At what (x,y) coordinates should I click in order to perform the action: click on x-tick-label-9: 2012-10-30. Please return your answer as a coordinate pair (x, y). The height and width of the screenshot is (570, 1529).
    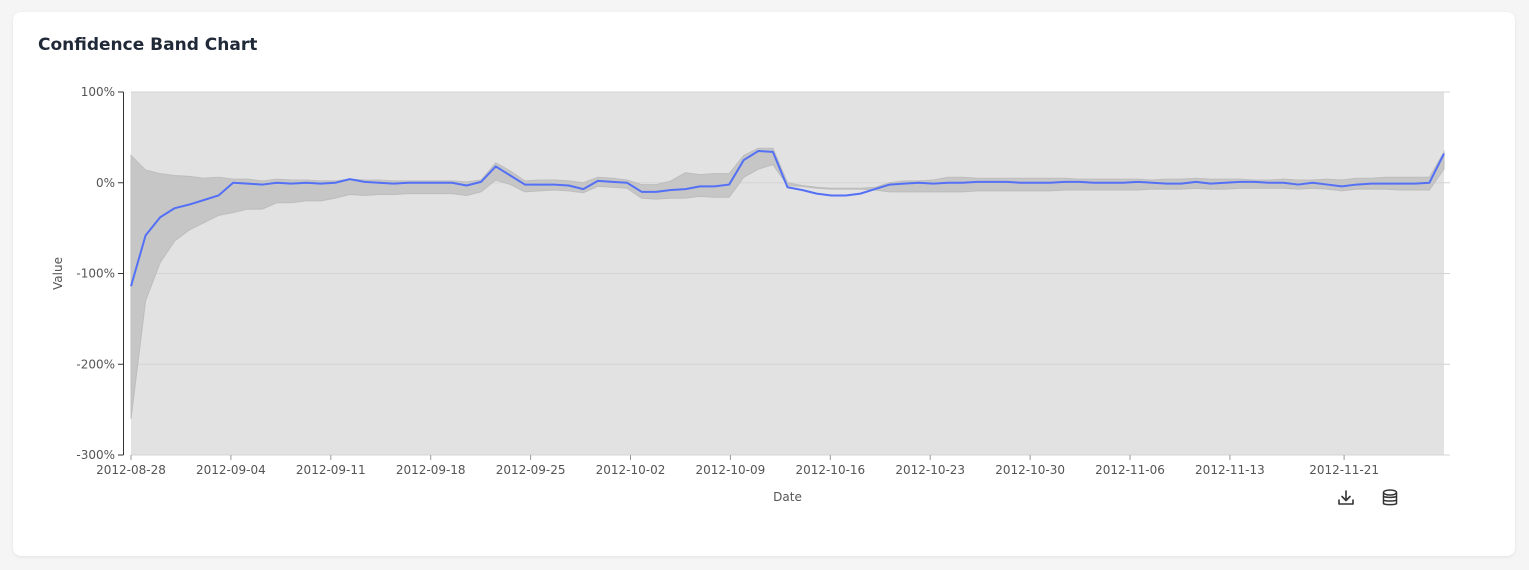
    Looking at the image, I should click on (1030, 470).